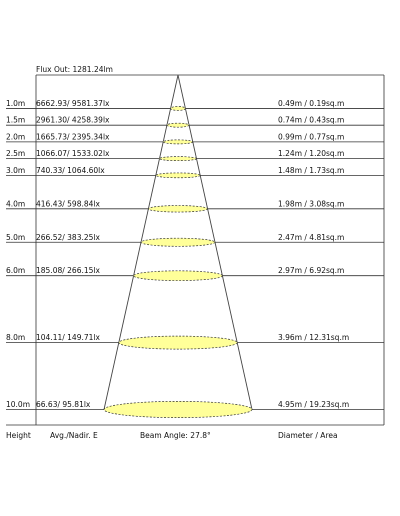 This screenshot has height=516, width=400. What do you see at coordinates (311, 120) in the screenshot?
I see `diameter-area-label: 0.74m / 0.43sq.m` at bounding box center [311, 120].